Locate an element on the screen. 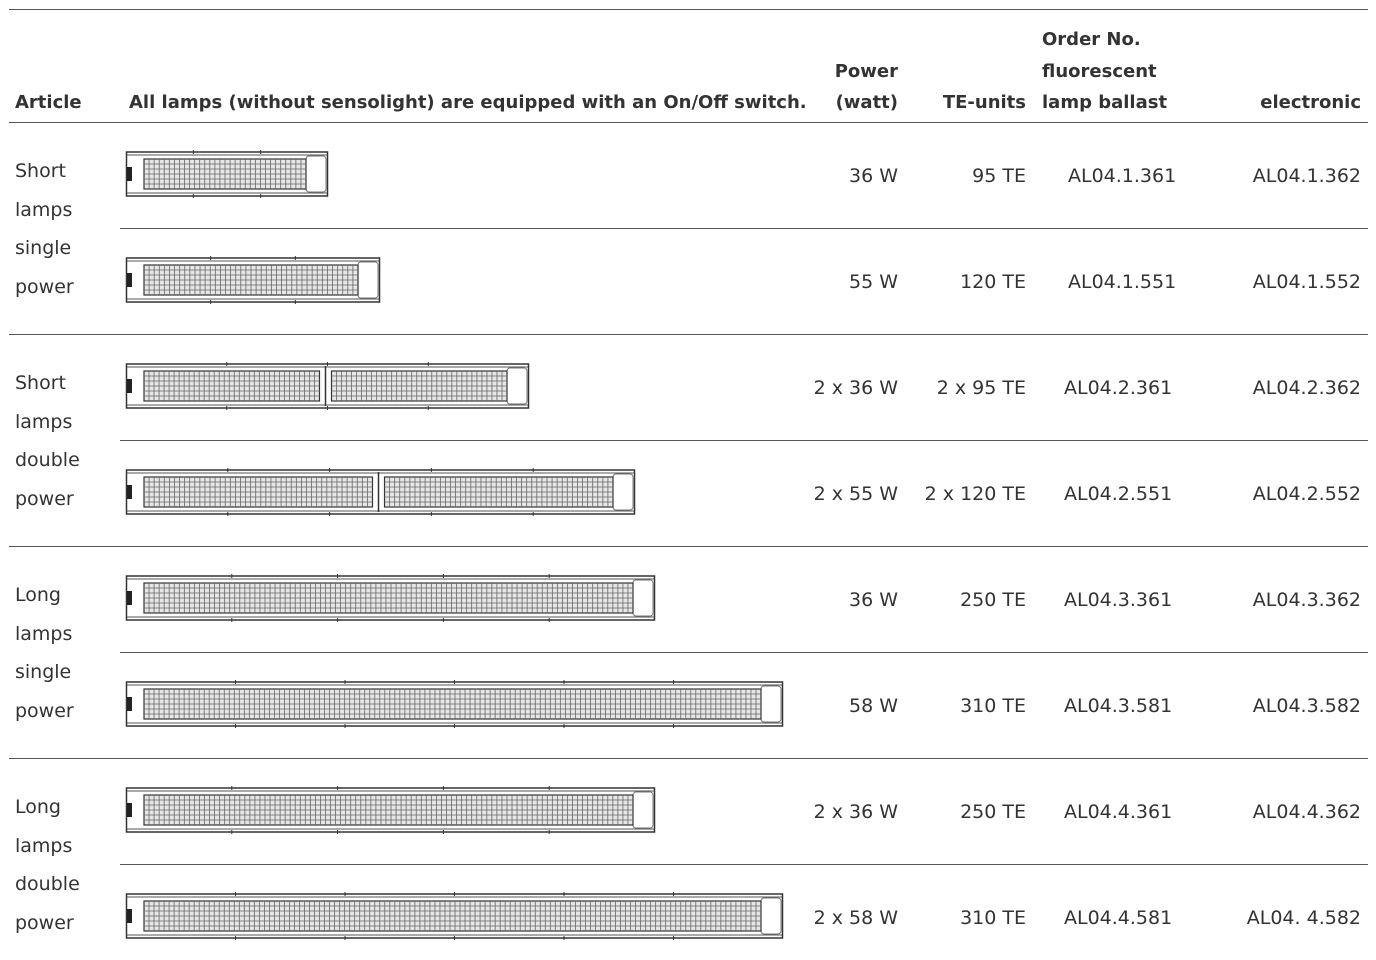 The height and width of the screenshot is (960, 1376). electronic-order-number: AL04.4.362 is located at coordinates (1306, 812).